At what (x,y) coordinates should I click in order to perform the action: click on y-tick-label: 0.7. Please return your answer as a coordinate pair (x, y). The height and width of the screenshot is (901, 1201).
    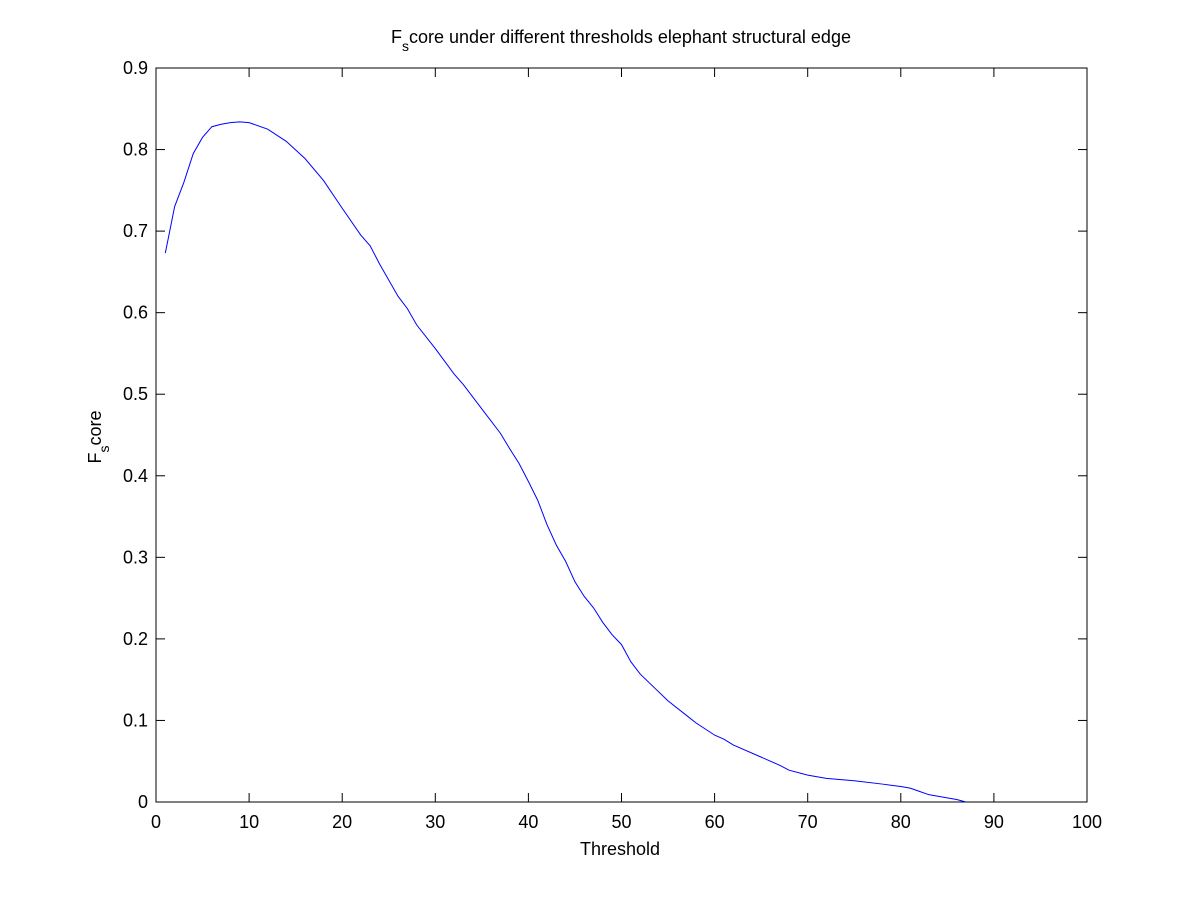
    Looking at the image, I should click on (135, 231).